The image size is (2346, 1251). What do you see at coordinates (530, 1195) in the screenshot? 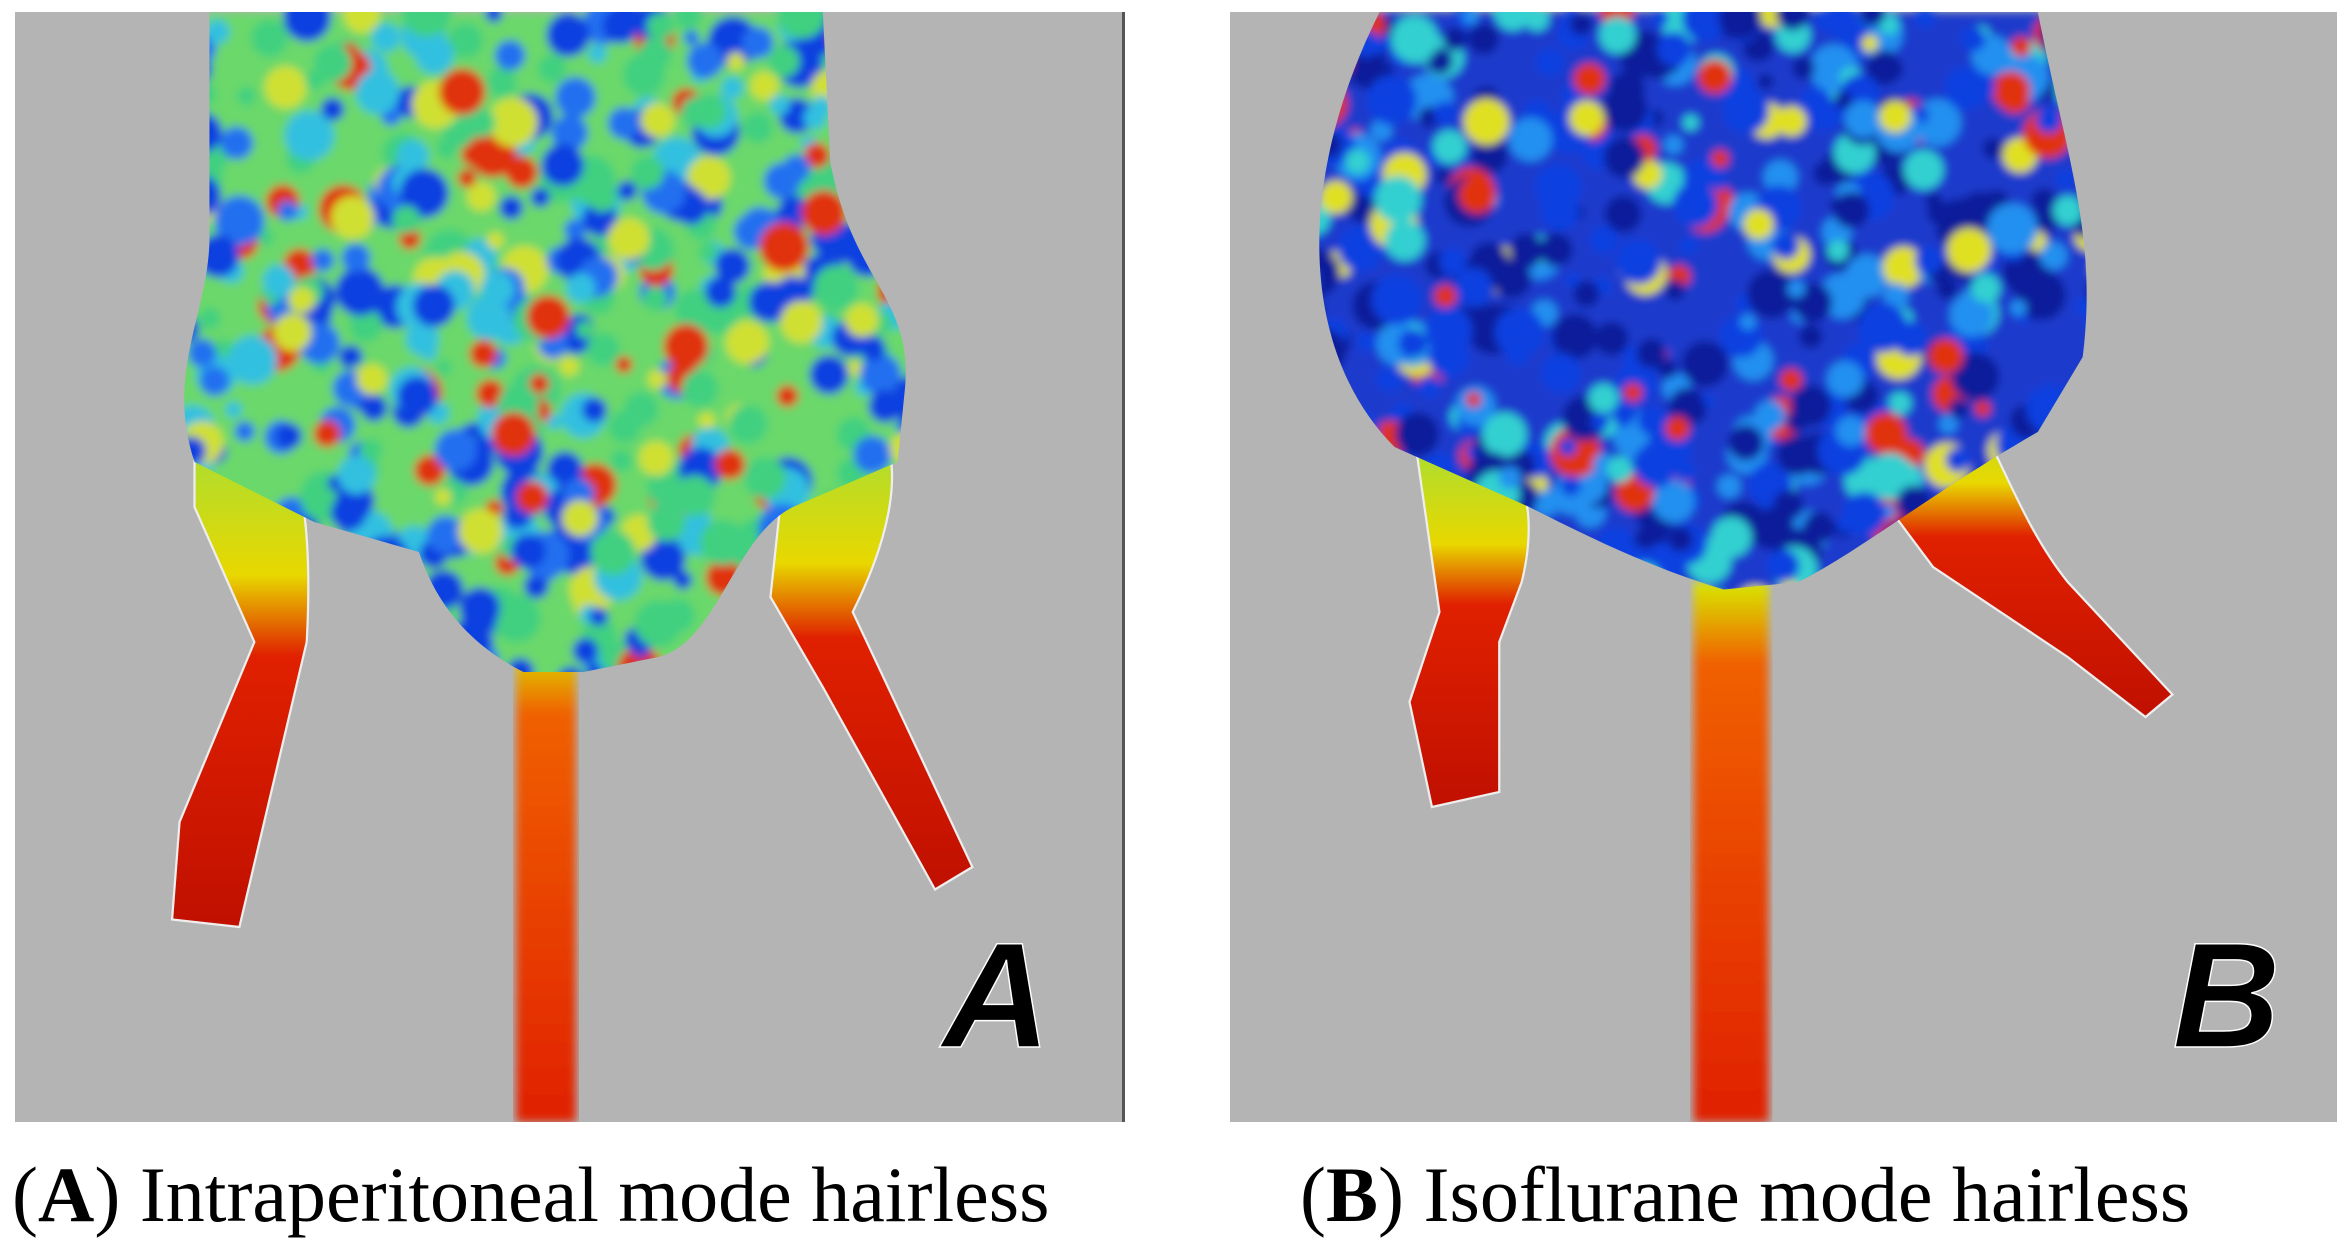
I see `caption: (A) Intraperitoneal mode hairless` at bounding box center [530, 1195].